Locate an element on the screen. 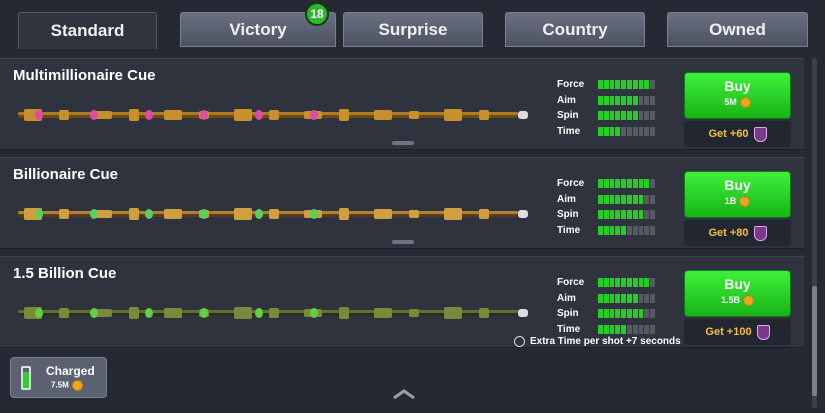 The width and height of the screenshot is (825, 413). cue-name: Billionaire Cue is located at coordinates (66, 174).